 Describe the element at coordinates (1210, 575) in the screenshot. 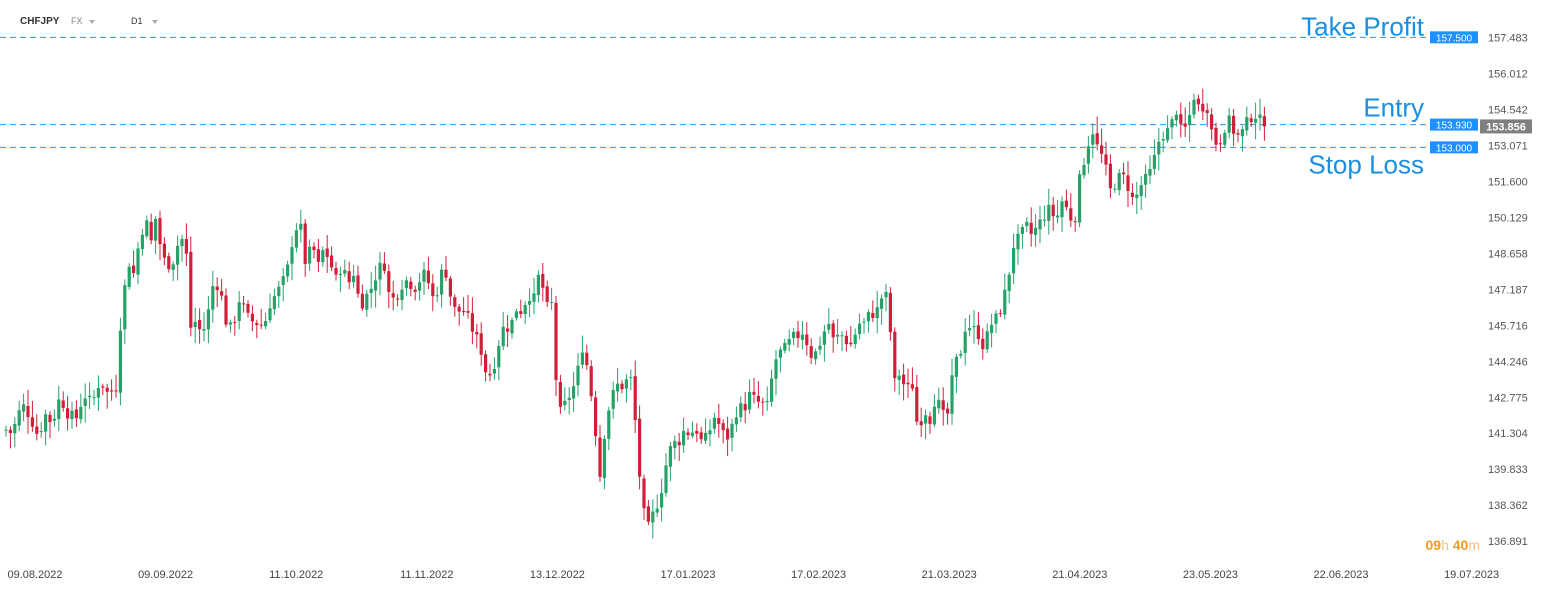

I see `x-tick-label: 23.05.2023` at that location.